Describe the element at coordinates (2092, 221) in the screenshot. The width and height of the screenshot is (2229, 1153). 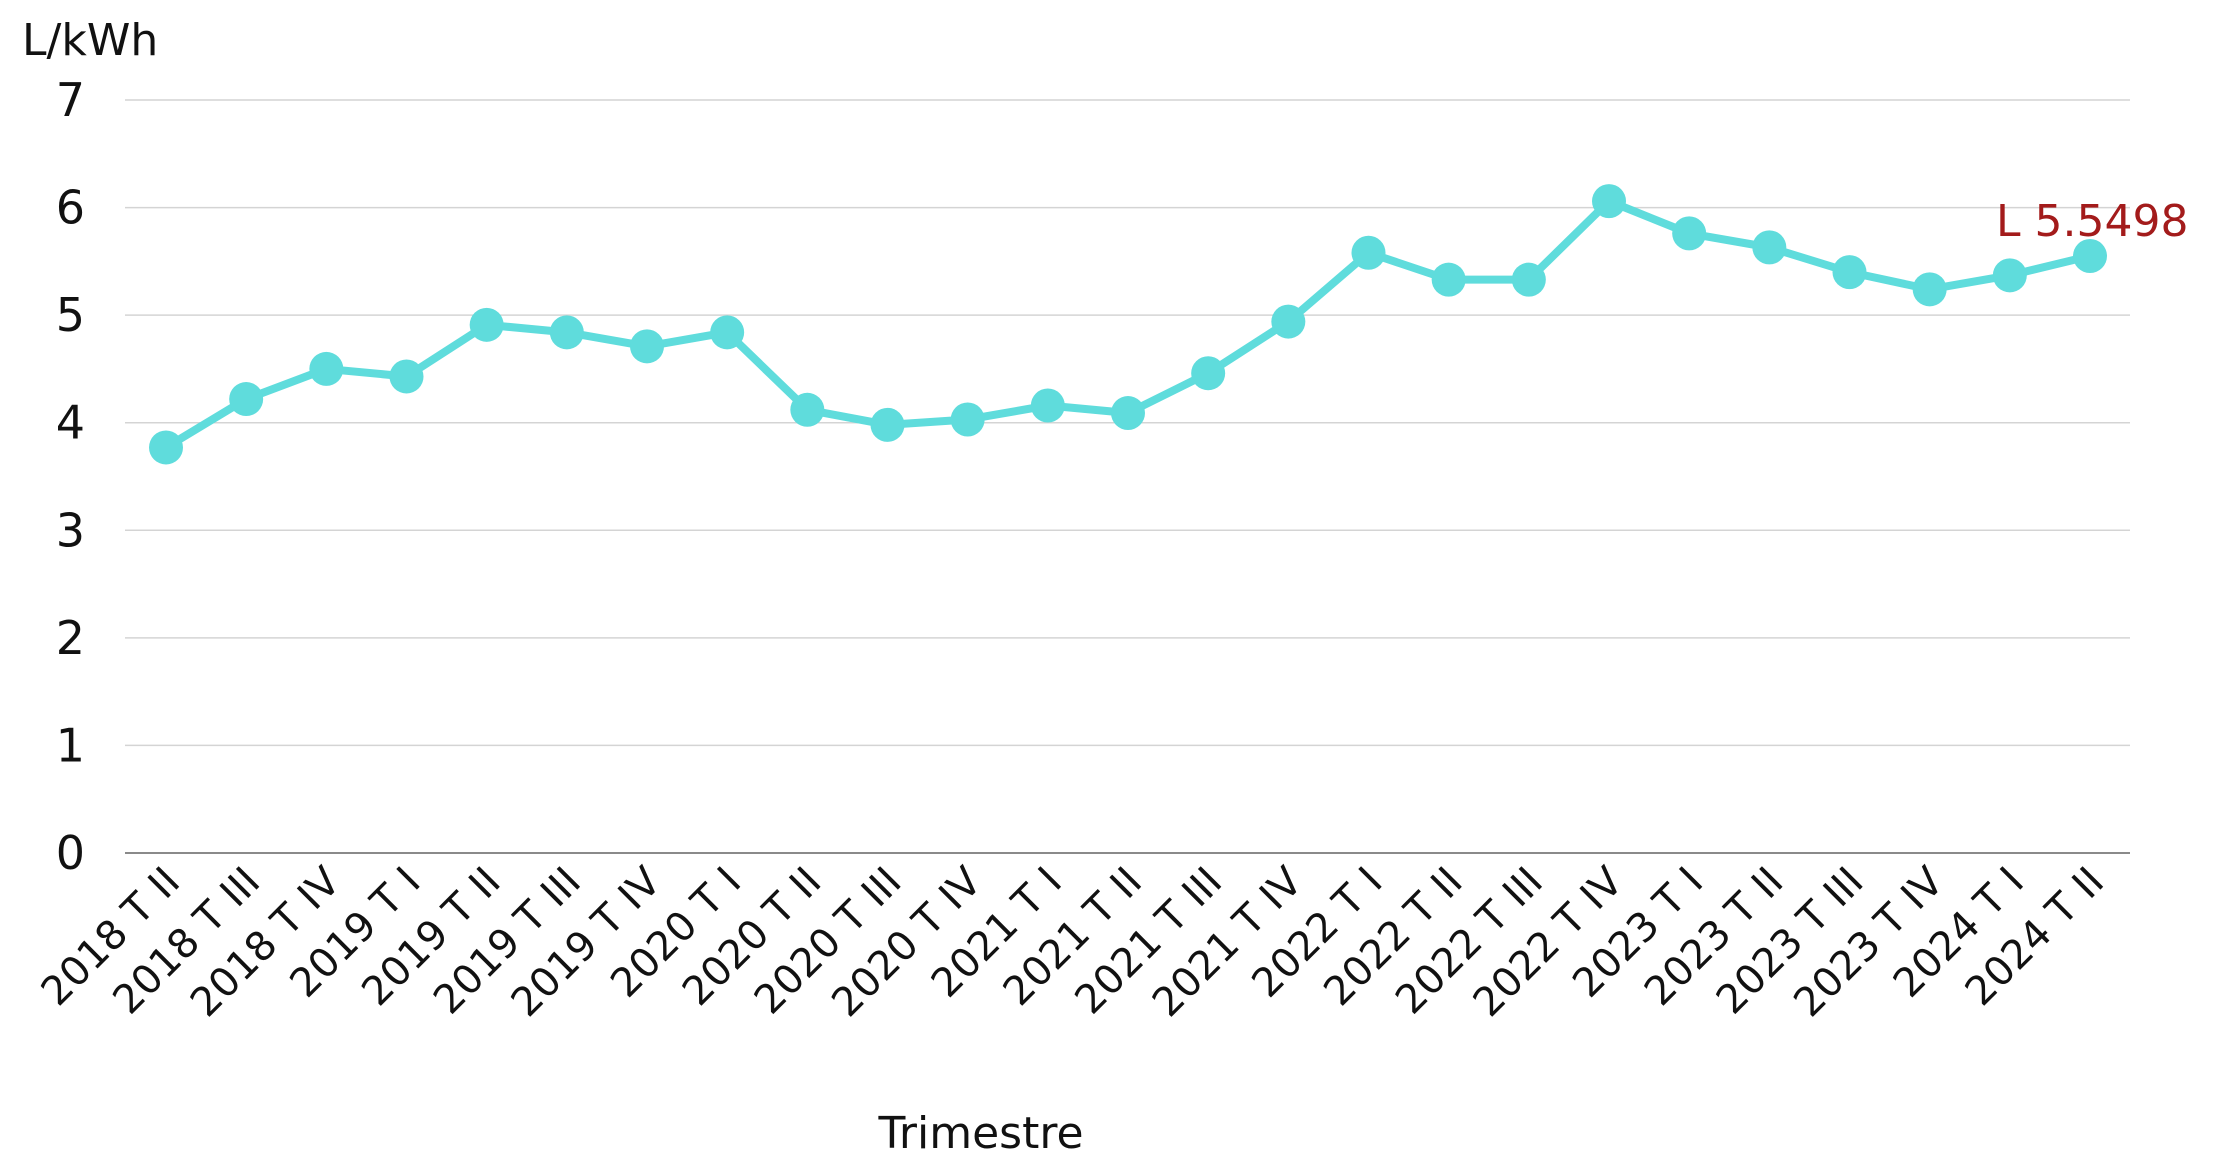
I see `last-value-label: L 5.5498` at that location.